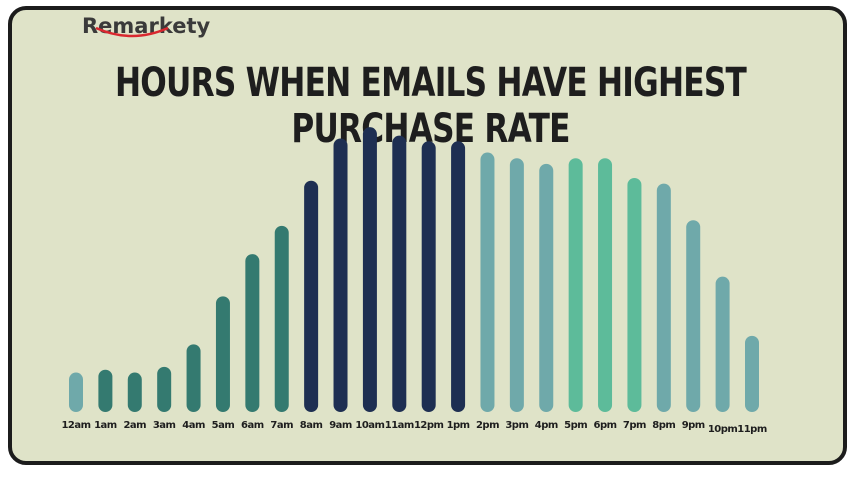 This screenshot has width=861, height=480. I want to click on tick-label-6am: 6am, so click(252, 425).